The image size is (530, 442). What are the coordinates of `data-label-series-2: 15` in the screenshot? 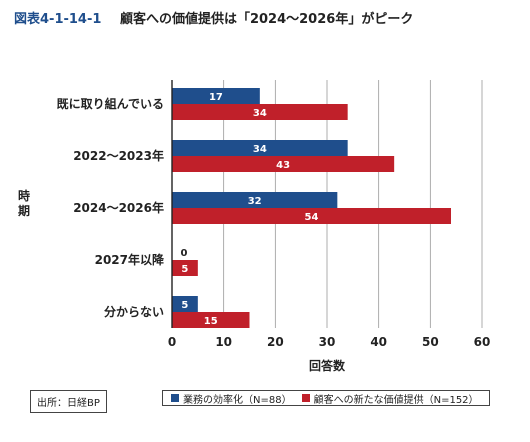 It's located at (211, 321).